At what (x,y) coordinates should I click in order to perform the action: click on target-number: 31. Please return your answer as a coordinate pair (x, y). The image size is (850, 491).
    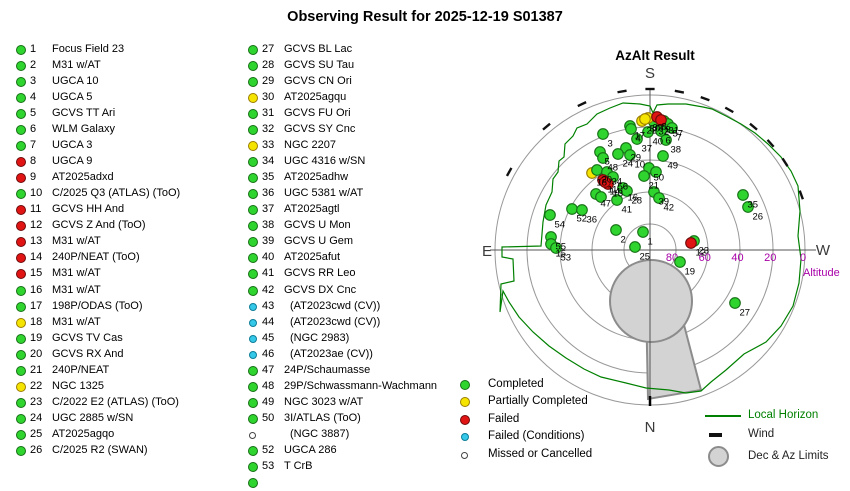
    Looking at the image, I should click on (268, 113).